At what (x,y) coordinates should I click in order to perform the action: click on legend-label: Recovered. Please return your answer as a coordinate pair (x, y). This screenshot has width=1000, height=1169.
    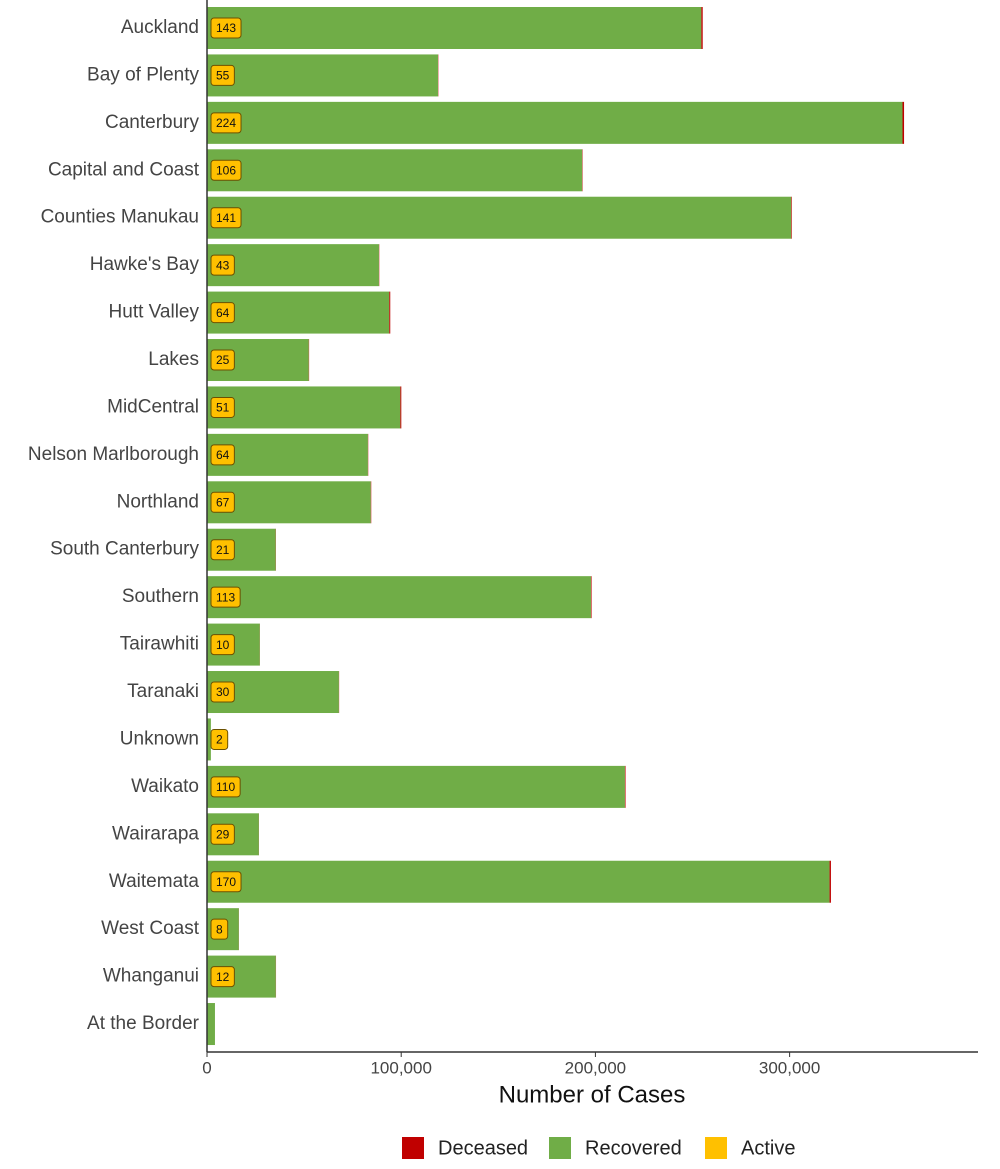
    Looking at the image, I should click on (633, 1148).